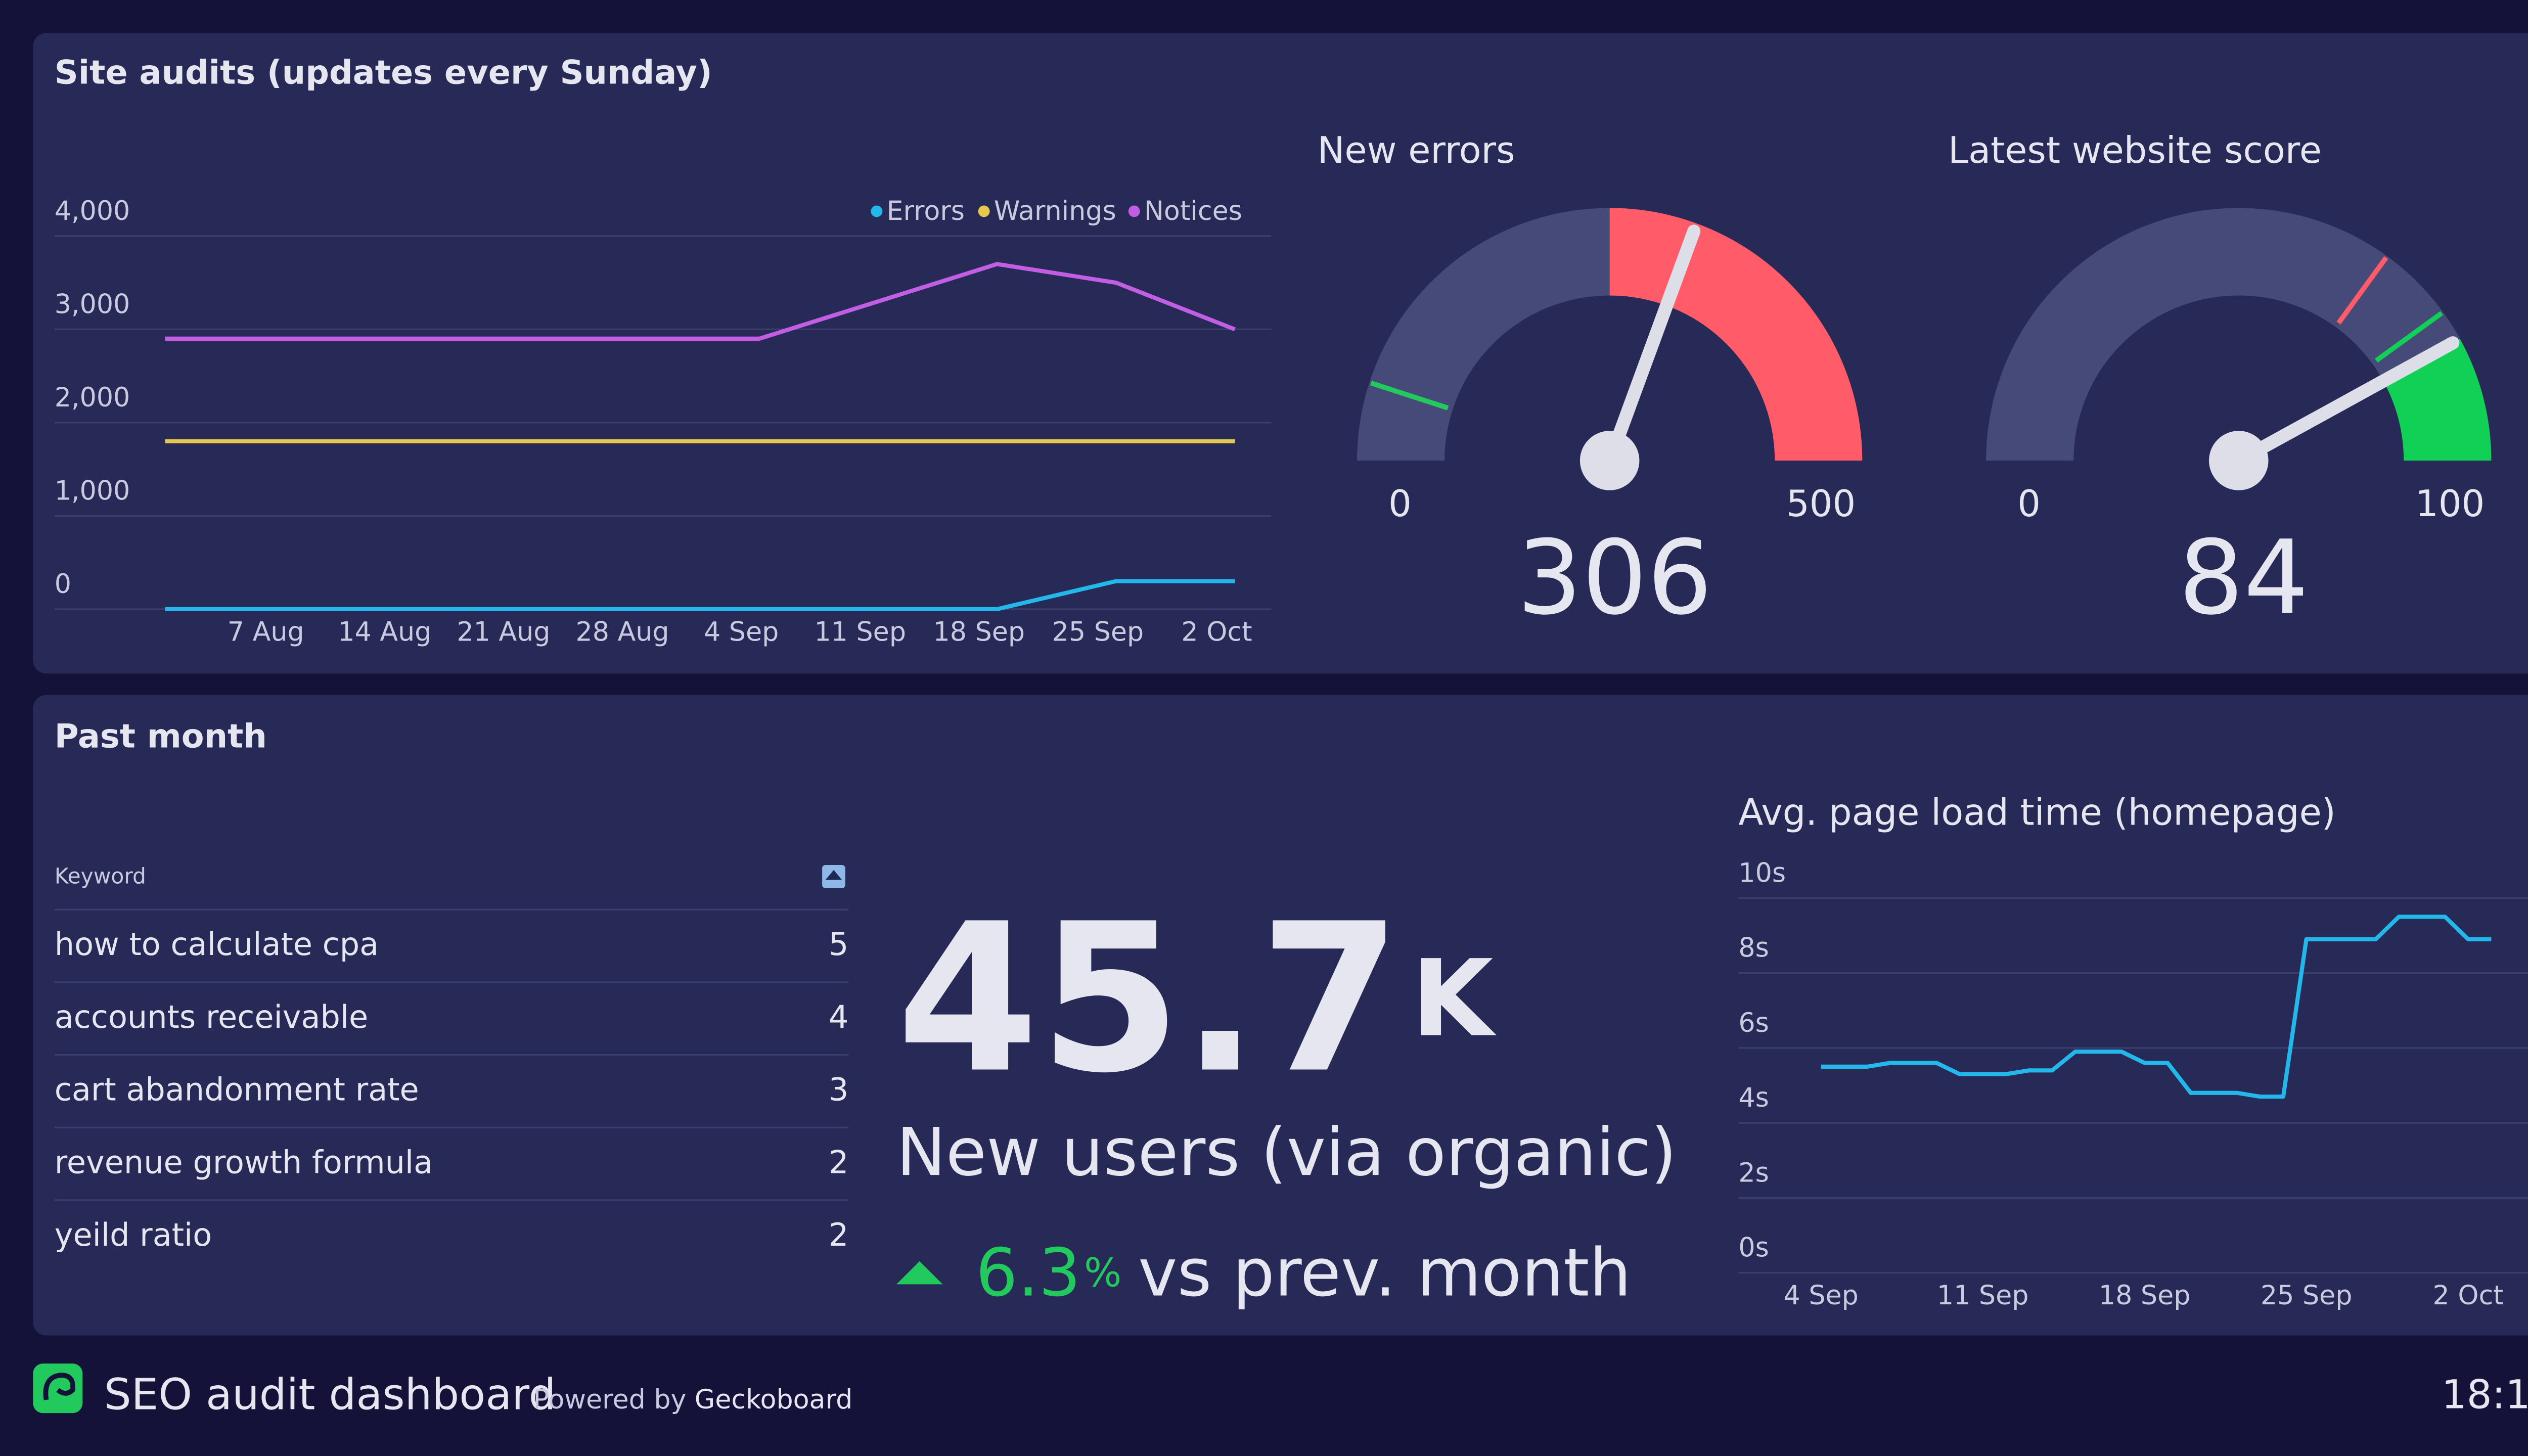 The image size is (2528, 1456). Describe the element at coordinates (774, 1400) in the screenshot. I see `brand: Geckoboard` at that location.